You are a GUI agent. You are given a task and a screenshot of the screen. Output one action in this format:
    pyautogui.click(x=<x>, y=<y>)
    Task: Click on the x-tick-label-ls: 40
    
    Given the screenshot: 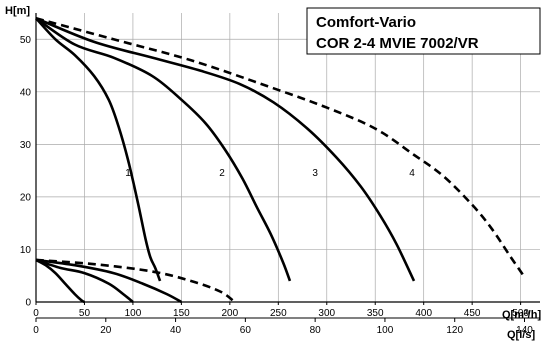 What is the action you would take?
    pyautogui.click(x=176, y=330)
    